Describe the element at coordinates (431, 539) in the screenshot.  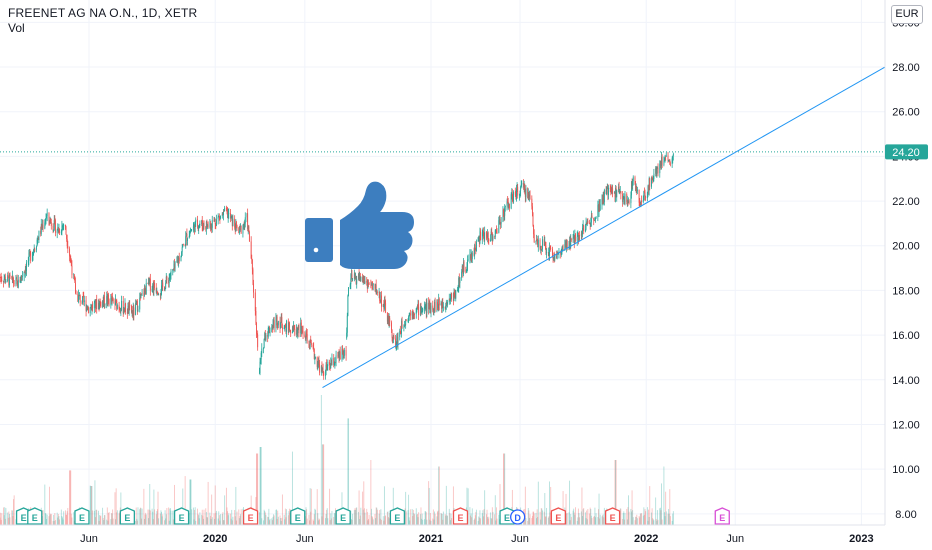
I see `x-tick-label: 2021` at that location.